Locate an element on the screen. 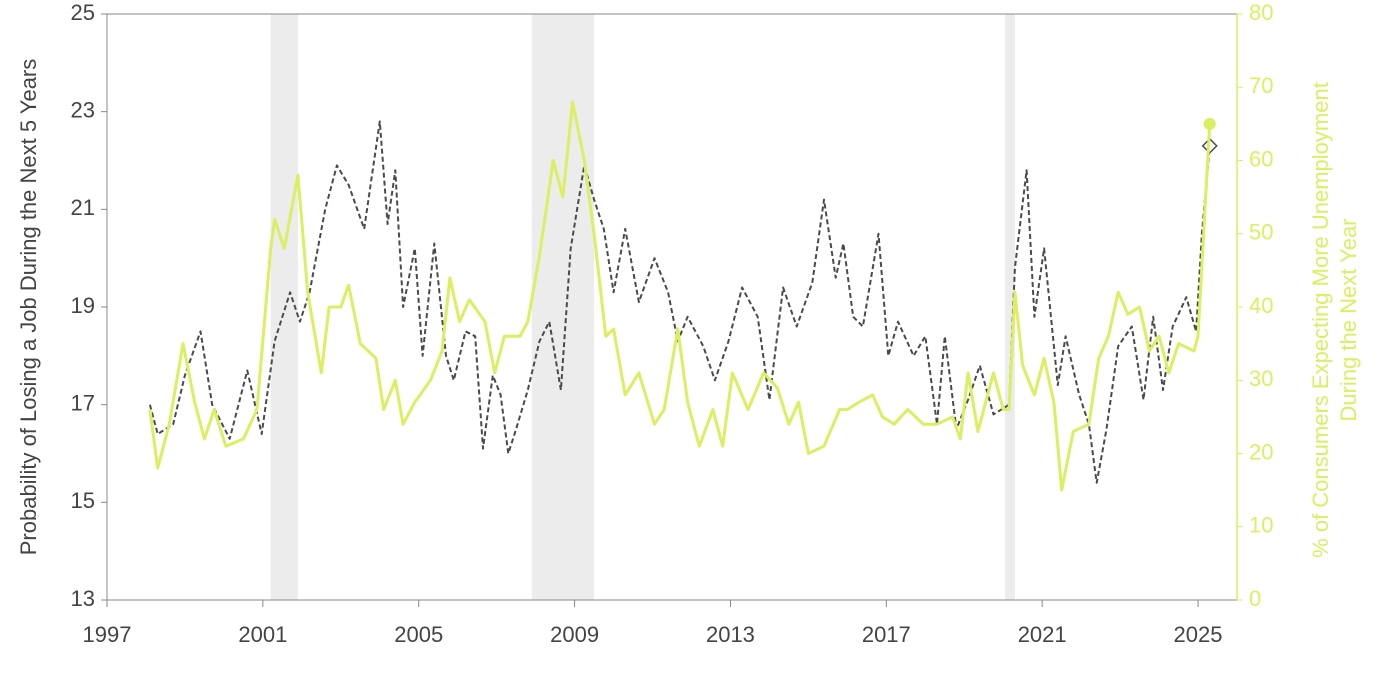  y2-tick-label: 50 is located at coordinates (1261, 232).